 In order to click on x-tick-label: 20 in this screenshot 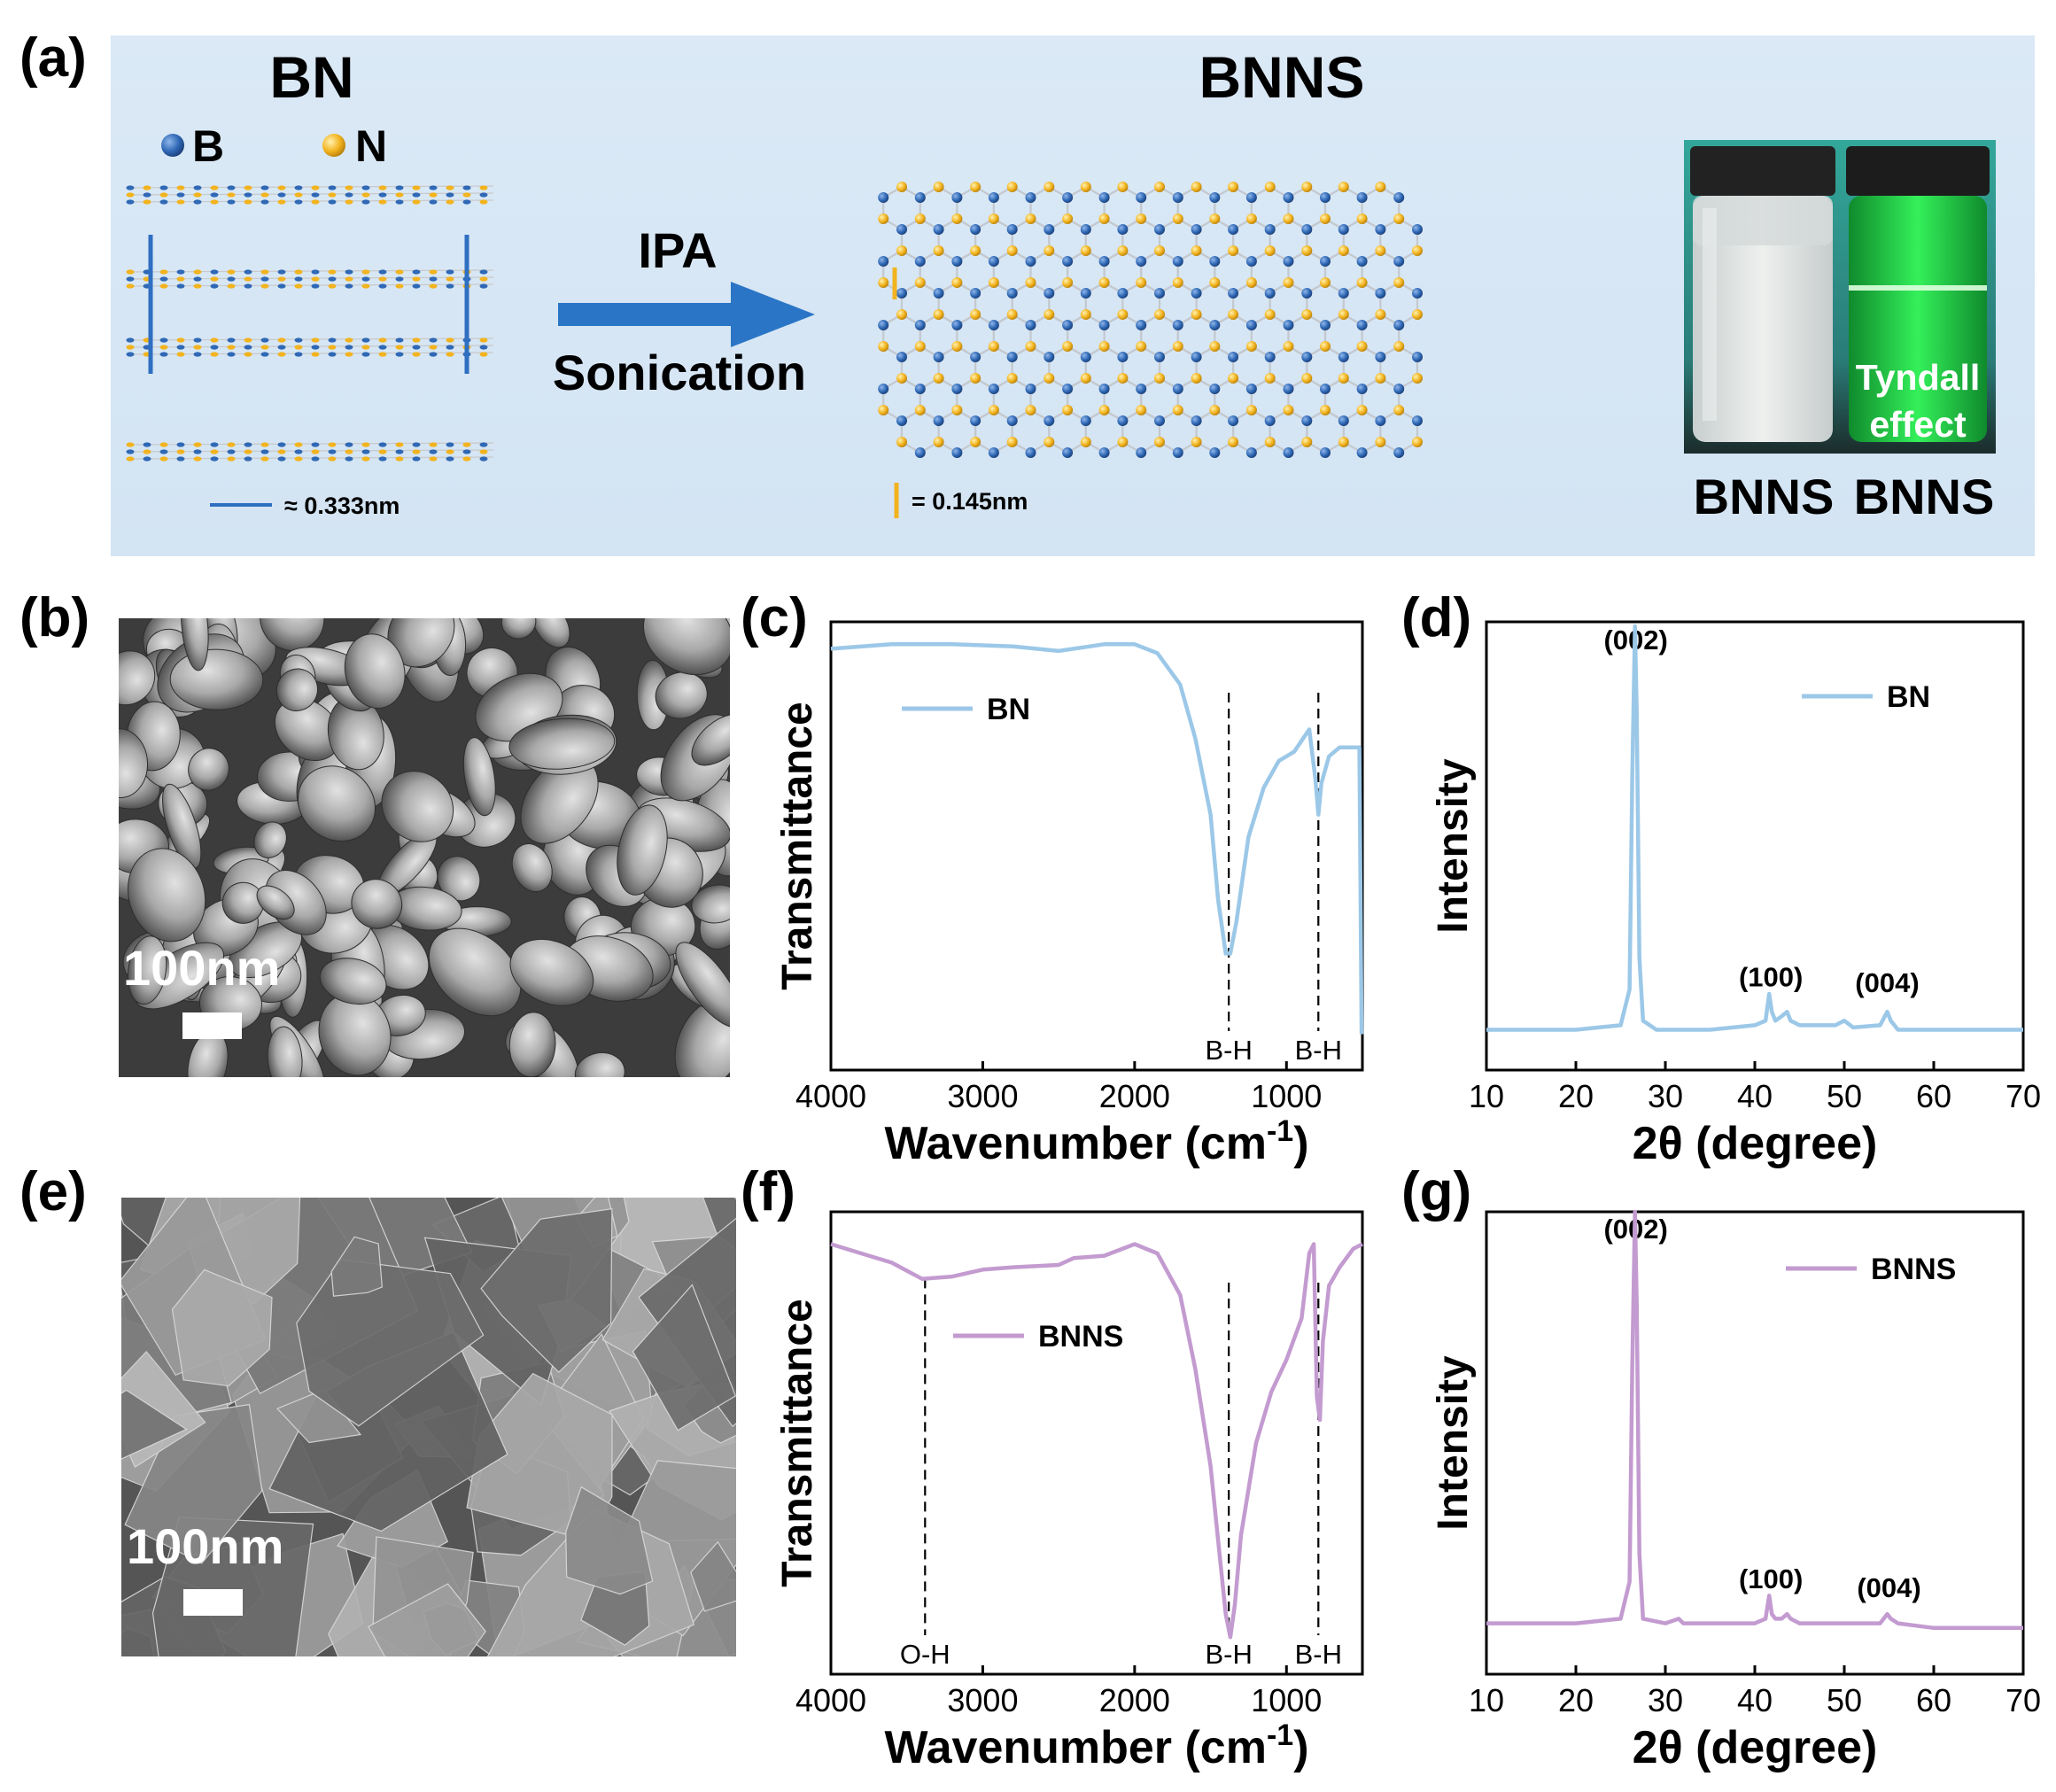, I will do `click(1576, 1096)`.